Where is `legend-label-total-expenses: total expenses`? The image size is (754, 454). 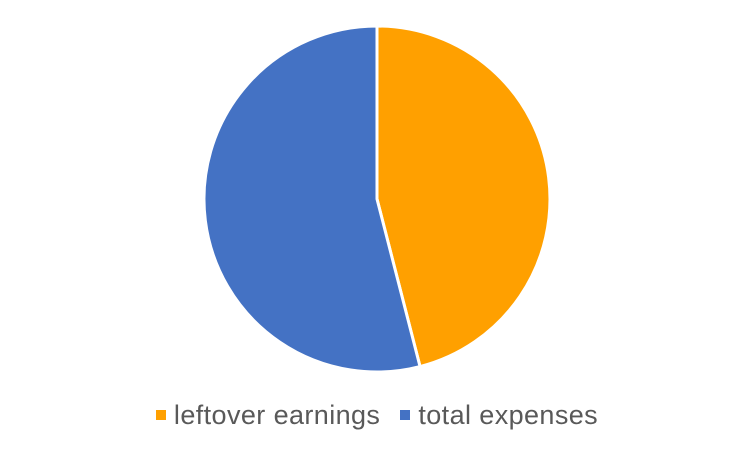
legend-label-total-expenses: total expenses is located at coordinates (508, 414).